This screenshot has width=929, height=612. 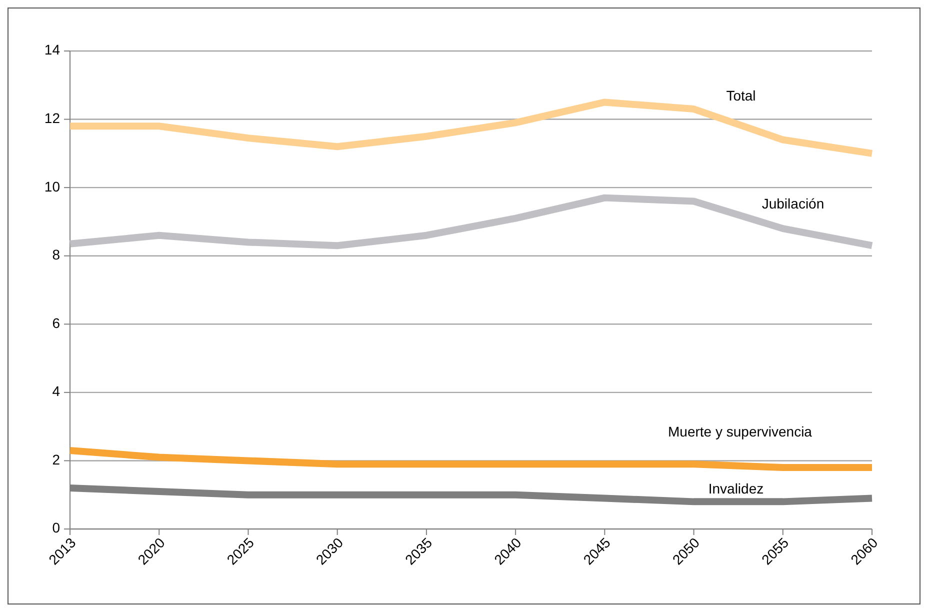 I want to click on series-label: Total, so click(x=741, y=96).